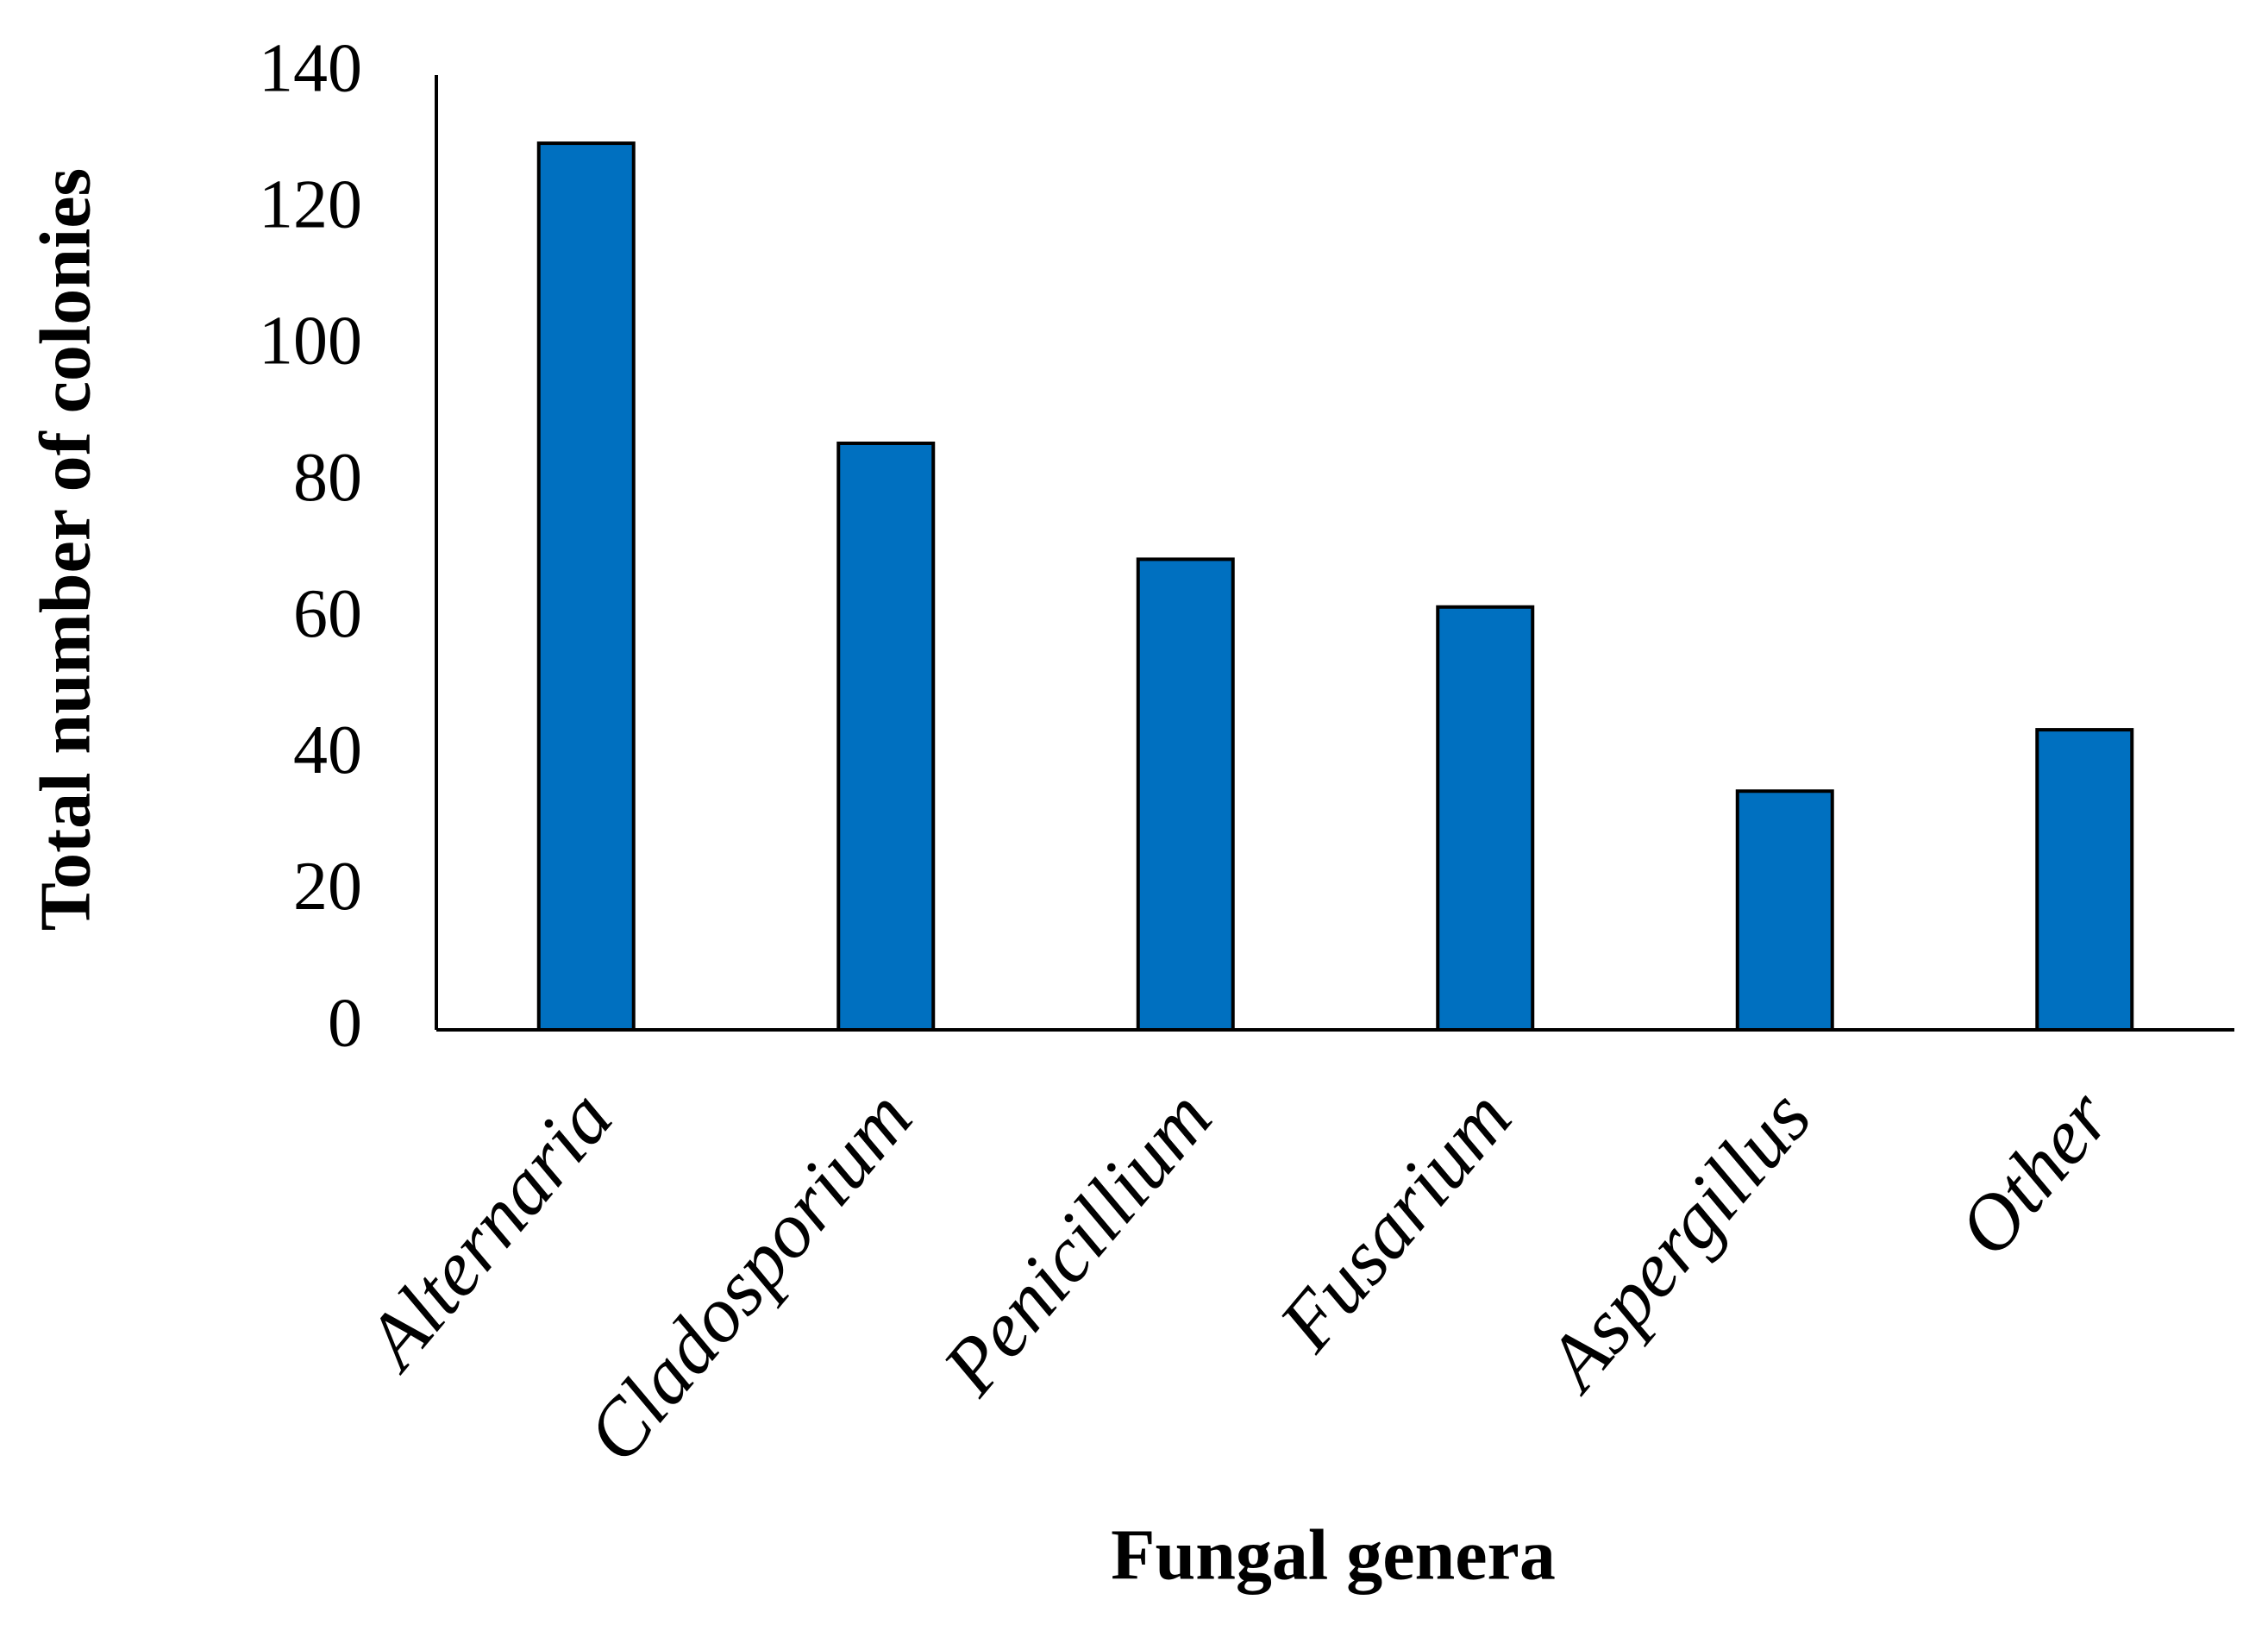  Describe the element at coordinates (327, 750) in the screenshot. I see `y-tick-label: 40` at that location.